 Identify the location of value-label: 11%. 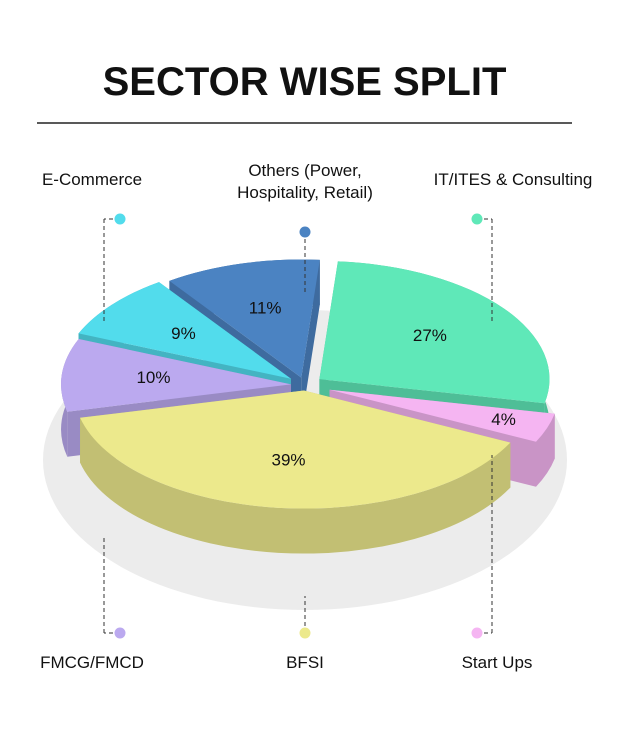
(265, 308).